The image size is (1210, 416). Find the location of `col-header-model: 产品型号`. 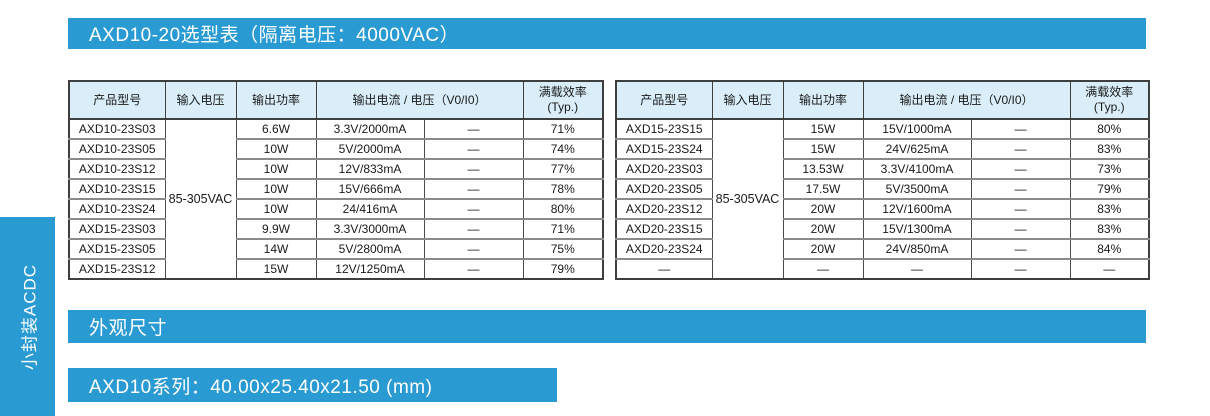

col-header-model: 产品型号 is located at coordinates (117, 100).